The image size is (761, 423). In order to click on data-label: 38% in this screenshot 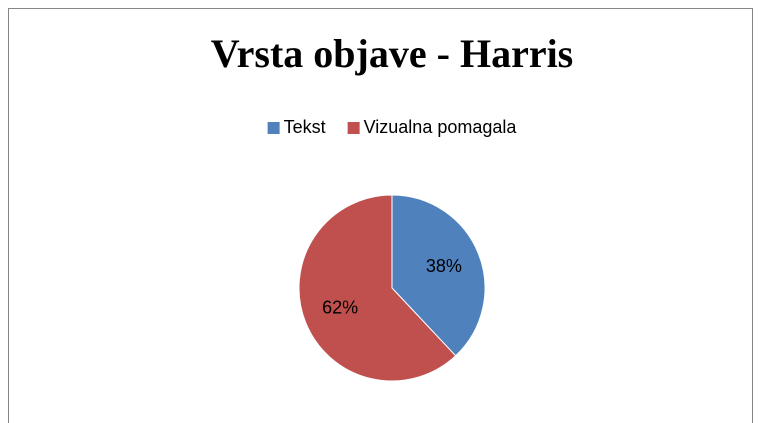, I will do `click(444, 266)`.